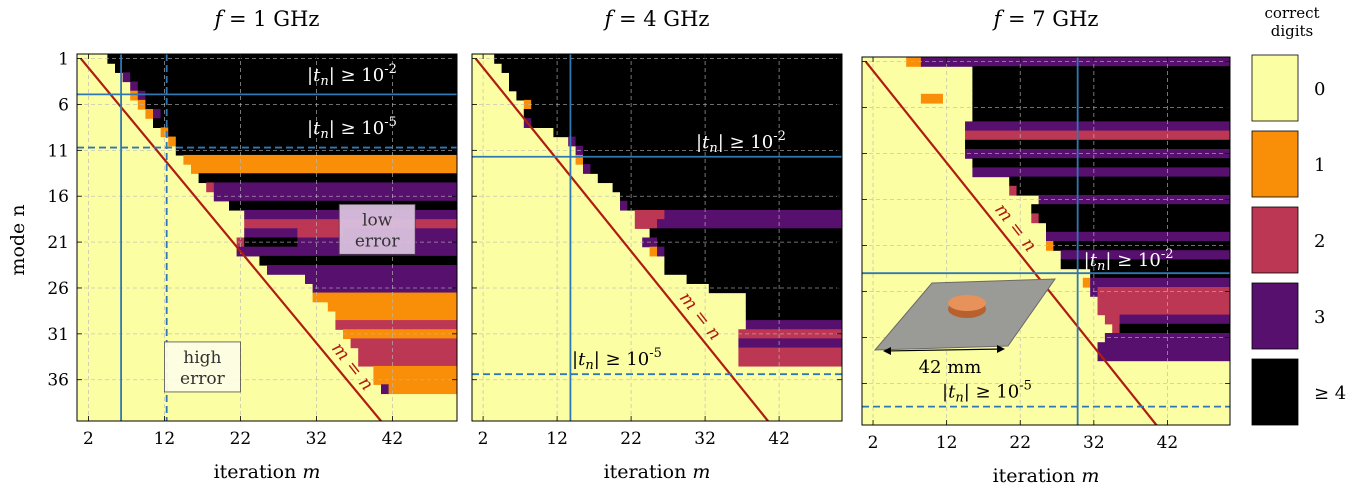 The height and width of the screenshot is (492, 1364). I want to click on panel-title: f = 1 GHz, so click(266, 19).